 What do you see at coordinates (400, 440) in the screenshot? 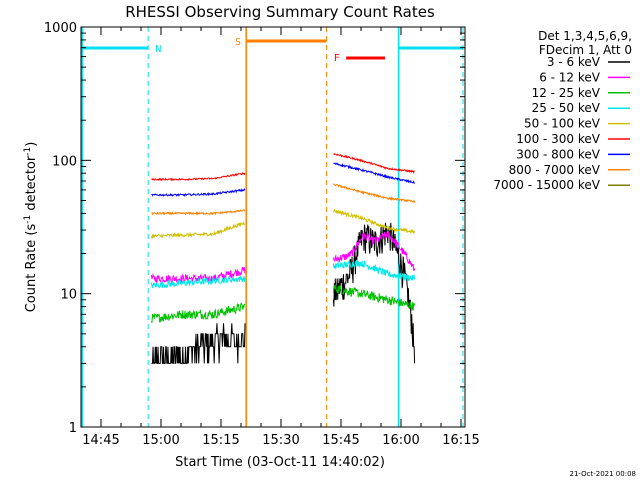
I see `x-tick-label: 16:00` at bounding box center [400, 440].